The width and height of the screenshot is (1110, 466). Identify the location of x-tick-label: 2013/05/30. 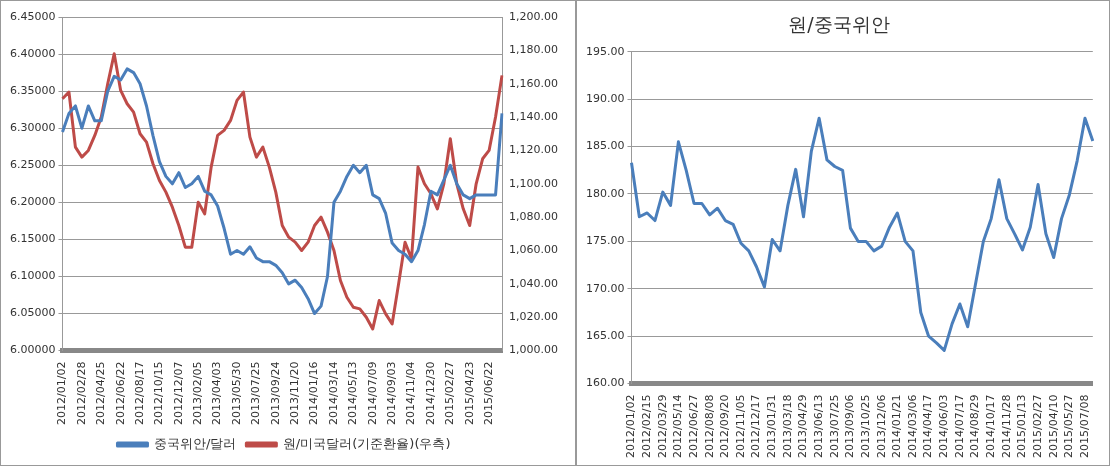
(236, 393).